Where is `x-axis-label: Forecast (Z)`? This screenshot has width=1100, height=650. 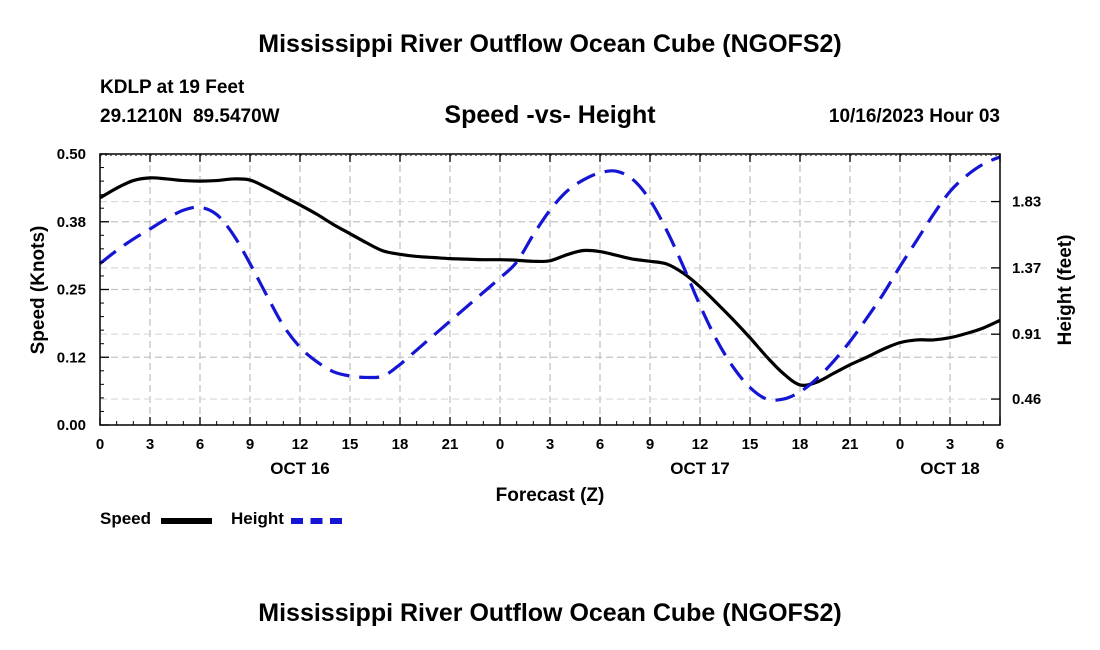 x-axis-label: Forecast (Z) is located at coordinates (550, 495).